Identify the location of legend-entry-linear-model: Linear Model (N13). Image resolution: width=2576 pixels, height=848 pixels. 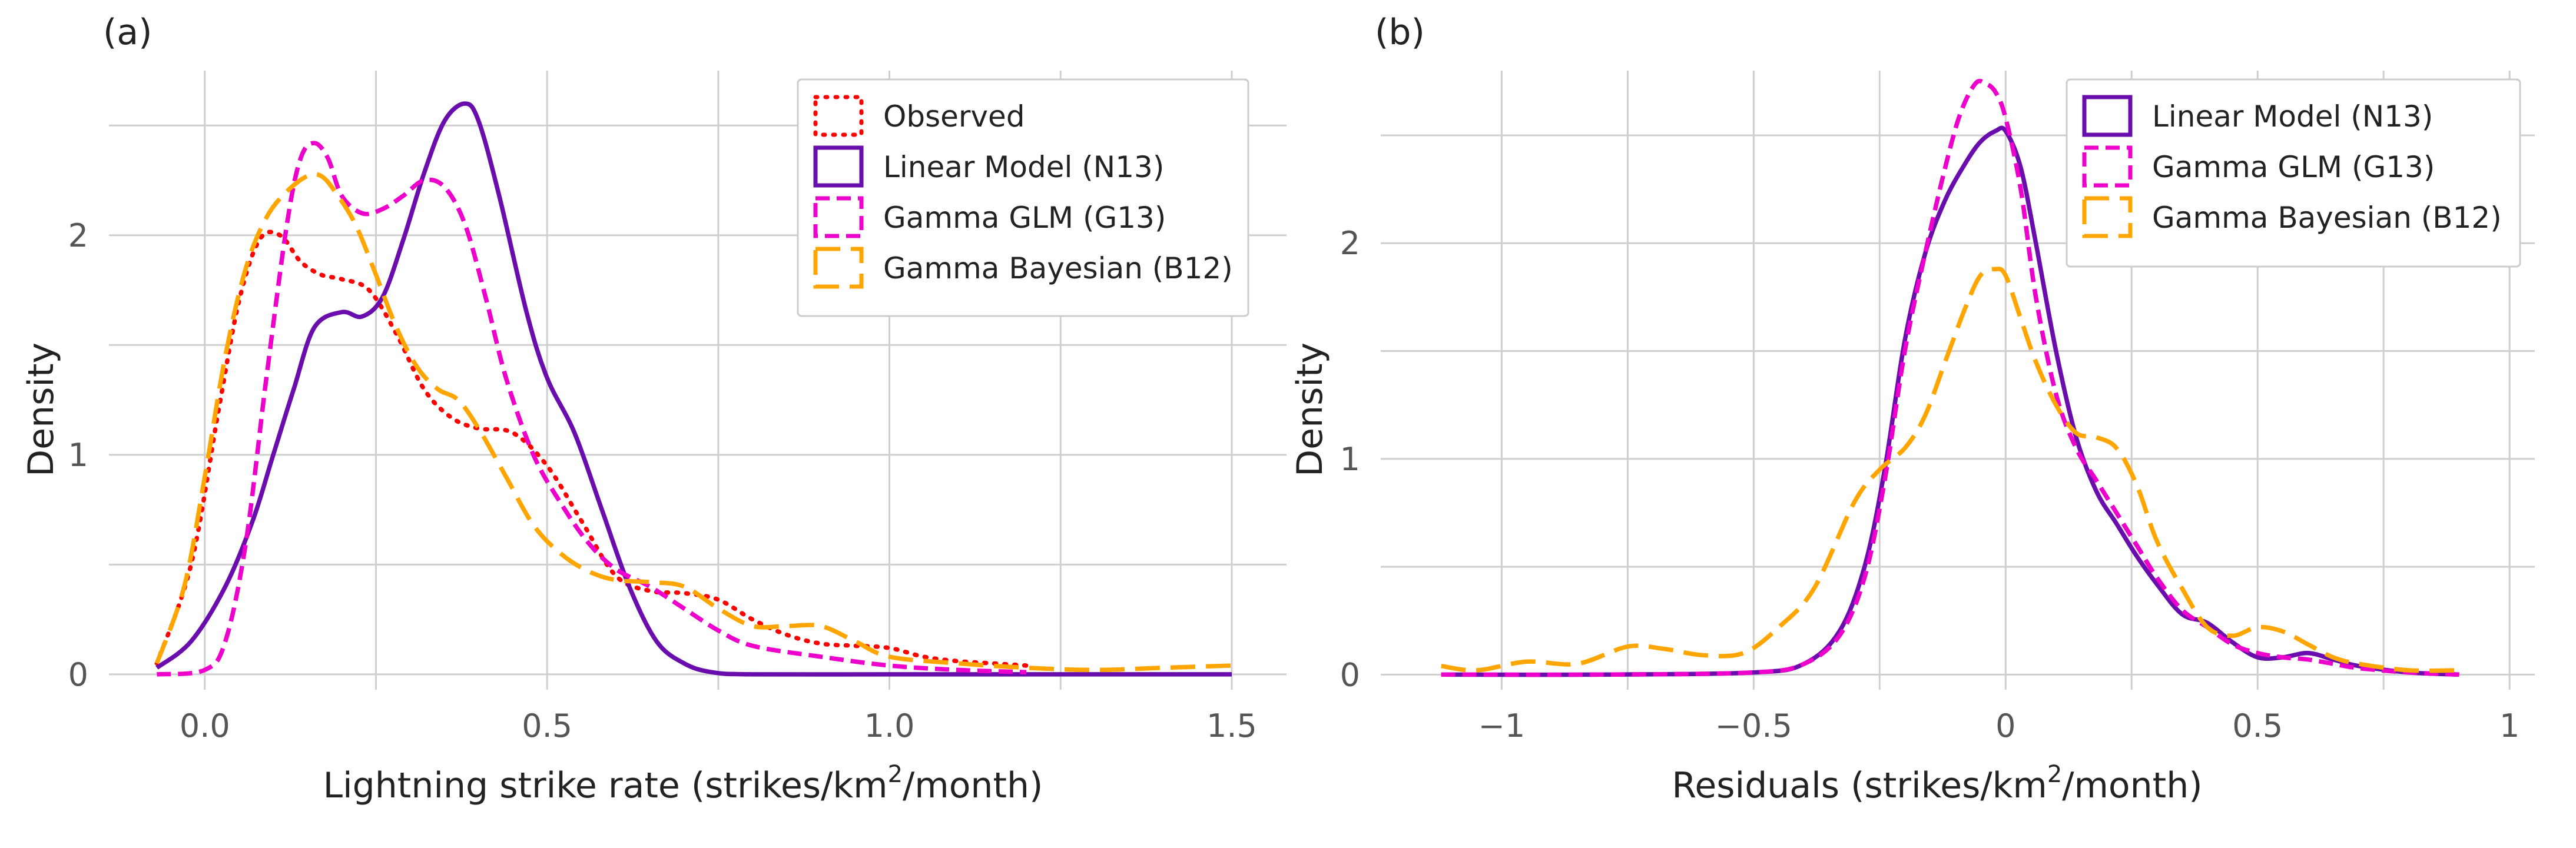
(988, 166).